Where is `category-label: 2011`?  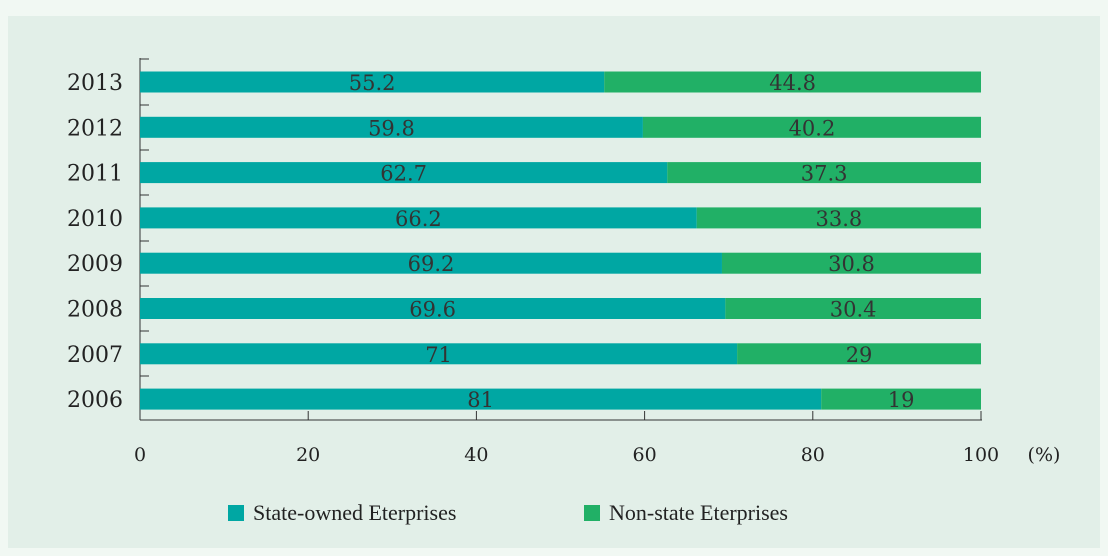 category-label: 2011 is located at coordinates (95, 174).